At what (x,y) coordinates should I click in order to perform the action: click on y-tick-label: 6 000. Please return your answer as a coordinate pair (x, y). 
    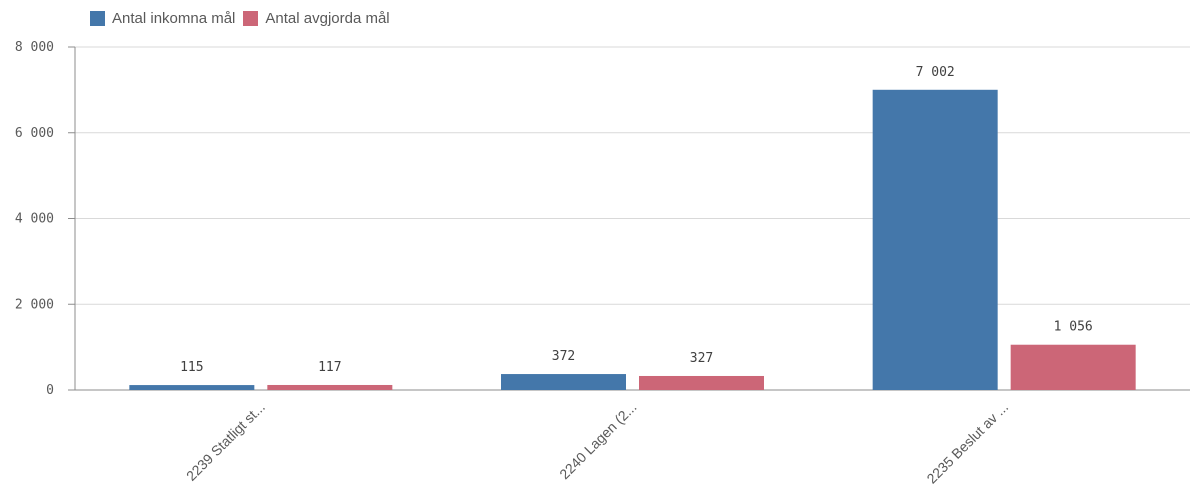
    Looking at the image, I should click on (34, 133).